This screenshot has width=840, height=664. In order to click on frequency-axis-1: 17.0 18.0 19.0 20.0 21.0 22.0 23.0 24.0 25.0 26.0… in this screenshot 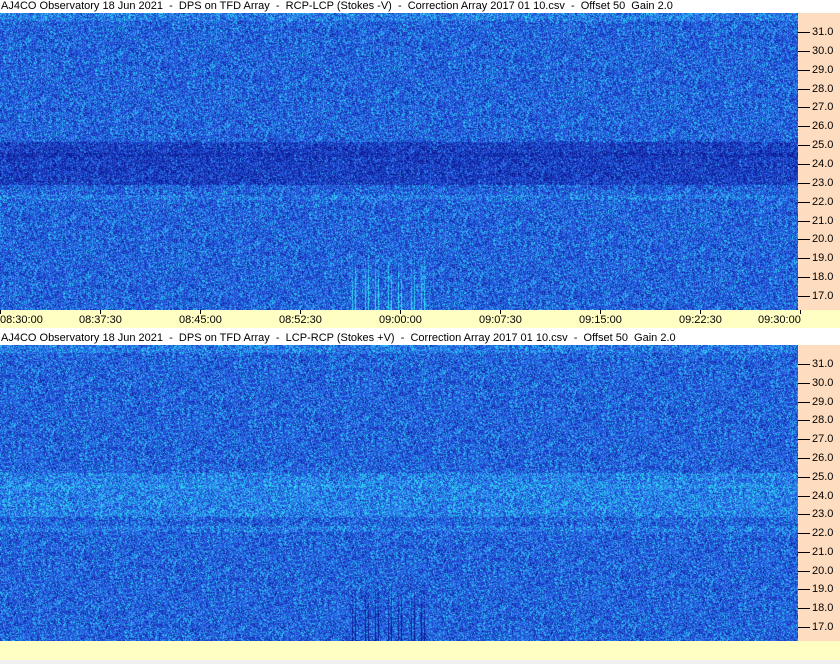, I will do `click(819, 161)`.